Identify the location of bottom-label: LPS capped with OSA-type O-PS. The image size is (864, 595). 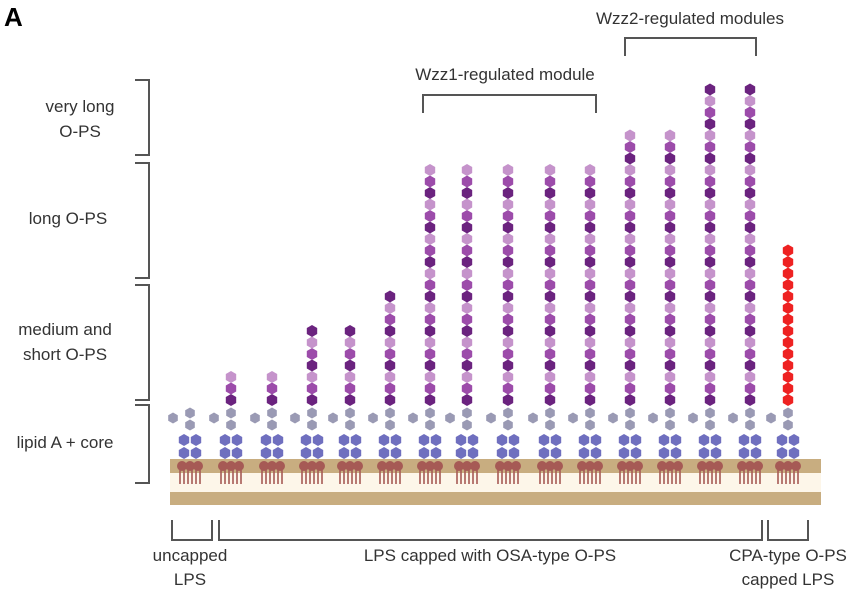
(490, 555).